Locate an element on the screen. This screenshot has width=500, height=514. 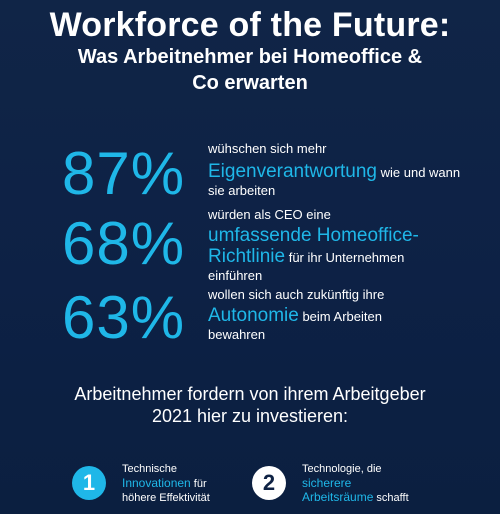
investment-item-line-3: Arbeitsräume schafft is located at coordinates (355, 497).